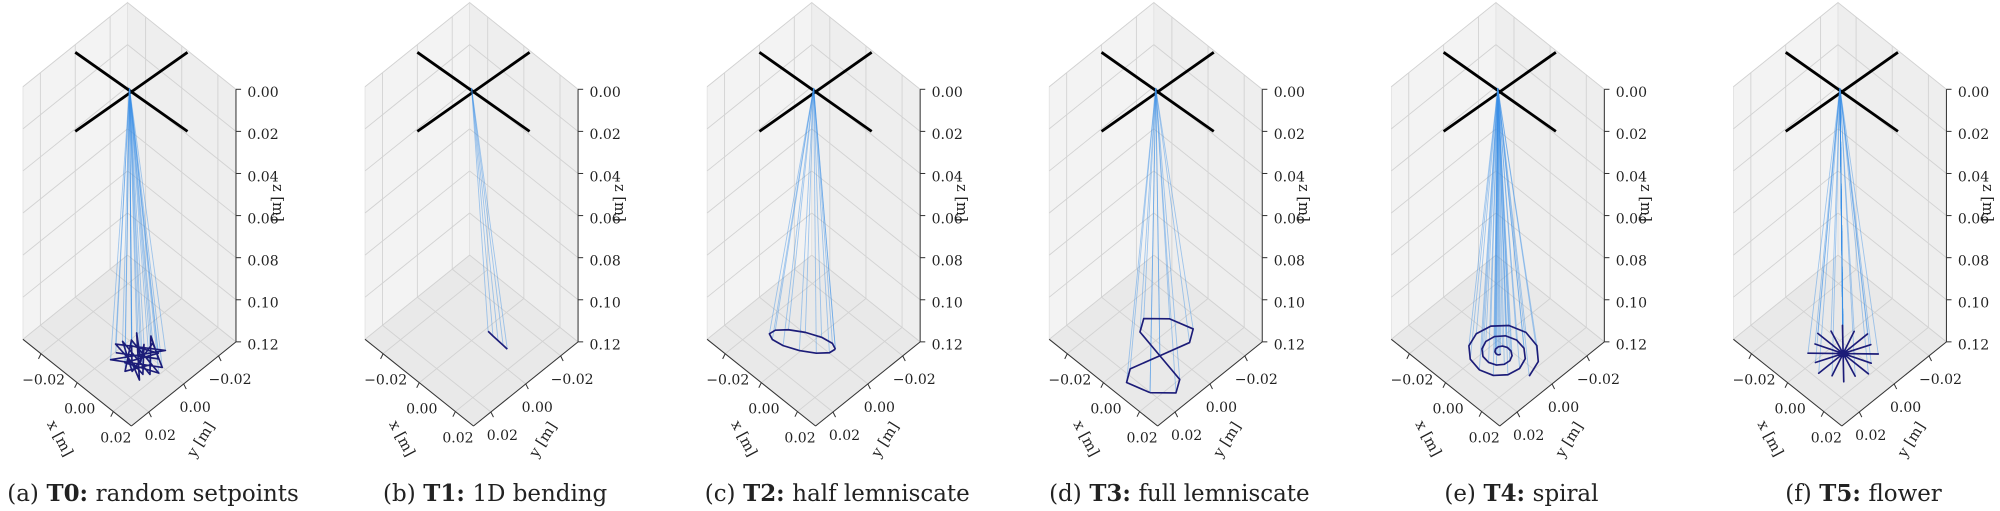  Describe the element at coordinates (68, 493) in the screenshot. I see `caption-tag: T0:` at that location.